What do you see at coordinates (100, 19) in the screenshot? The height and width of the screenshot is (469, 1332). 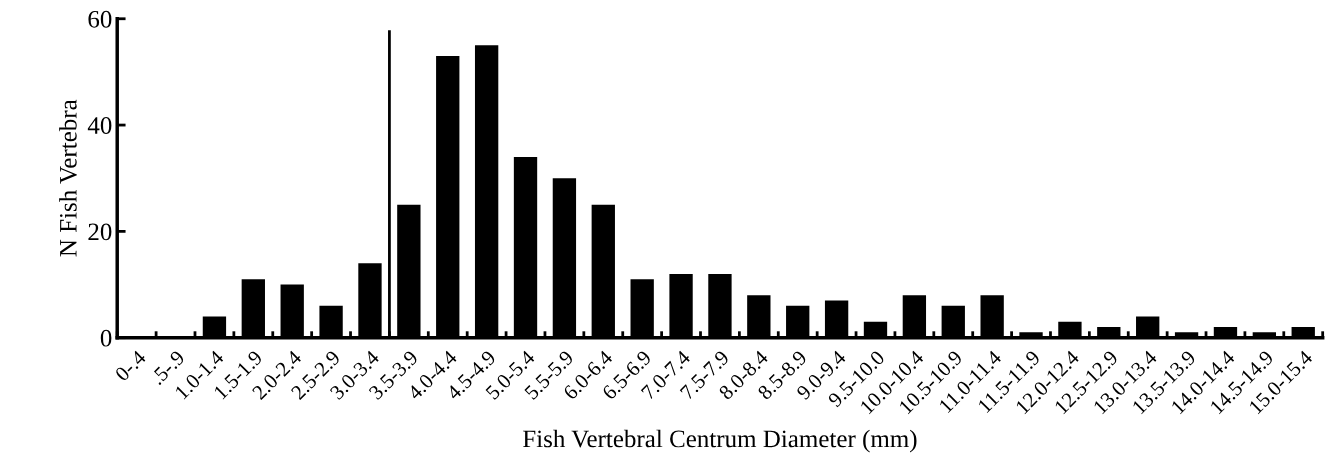 I see `y-tick-label: 60` at bounding box center [100, 19].